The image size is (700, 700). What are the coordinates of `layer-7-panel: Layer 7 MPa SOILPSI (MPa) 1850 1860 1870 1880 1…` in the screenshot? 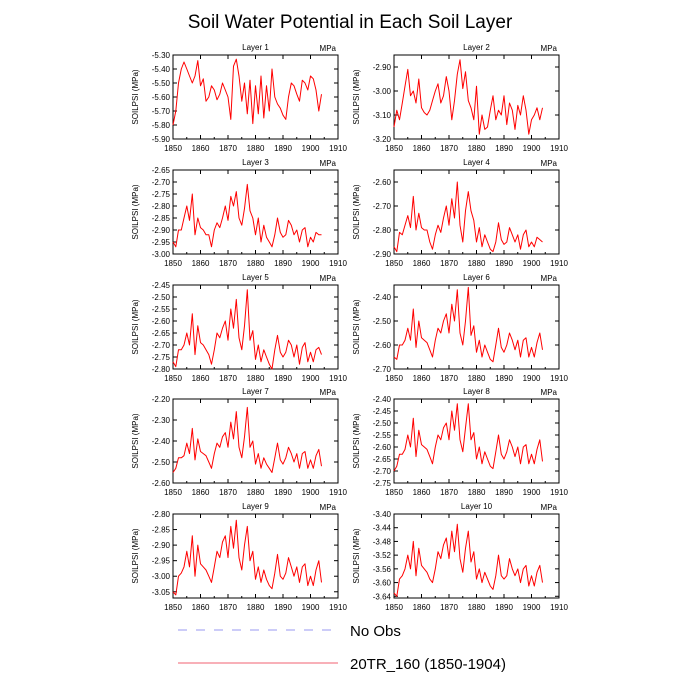 It's located at (239, 442).